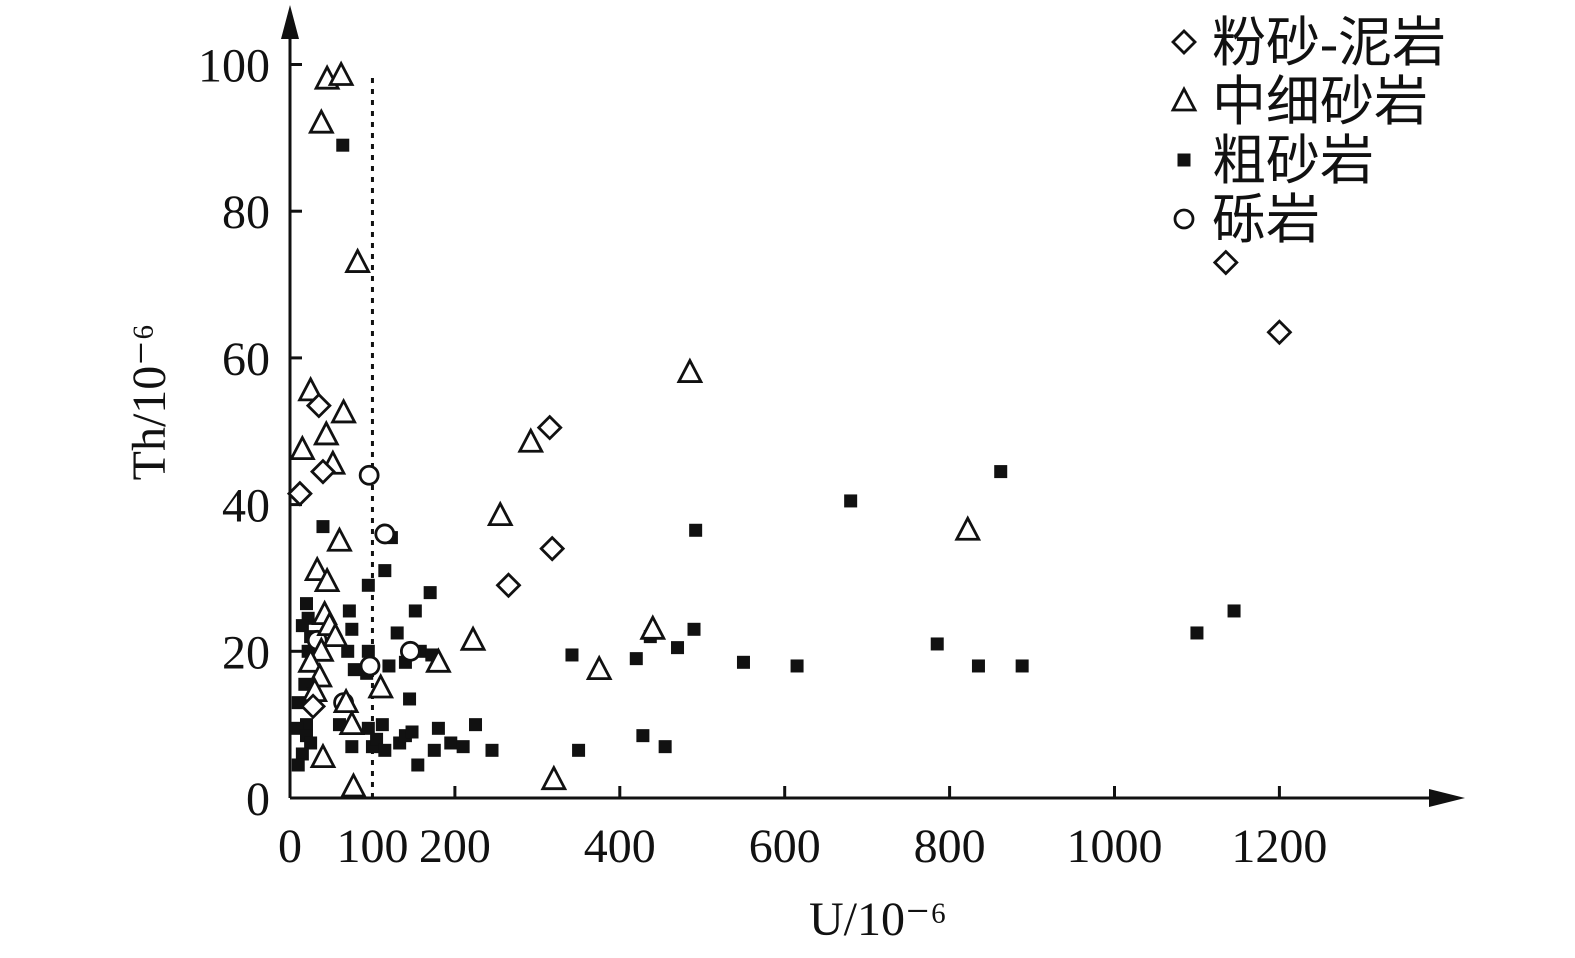  Describe the element at coordinates (1329, 43) in the screenshot. I see `legend-label: 粉砂-泥岩` at that location.